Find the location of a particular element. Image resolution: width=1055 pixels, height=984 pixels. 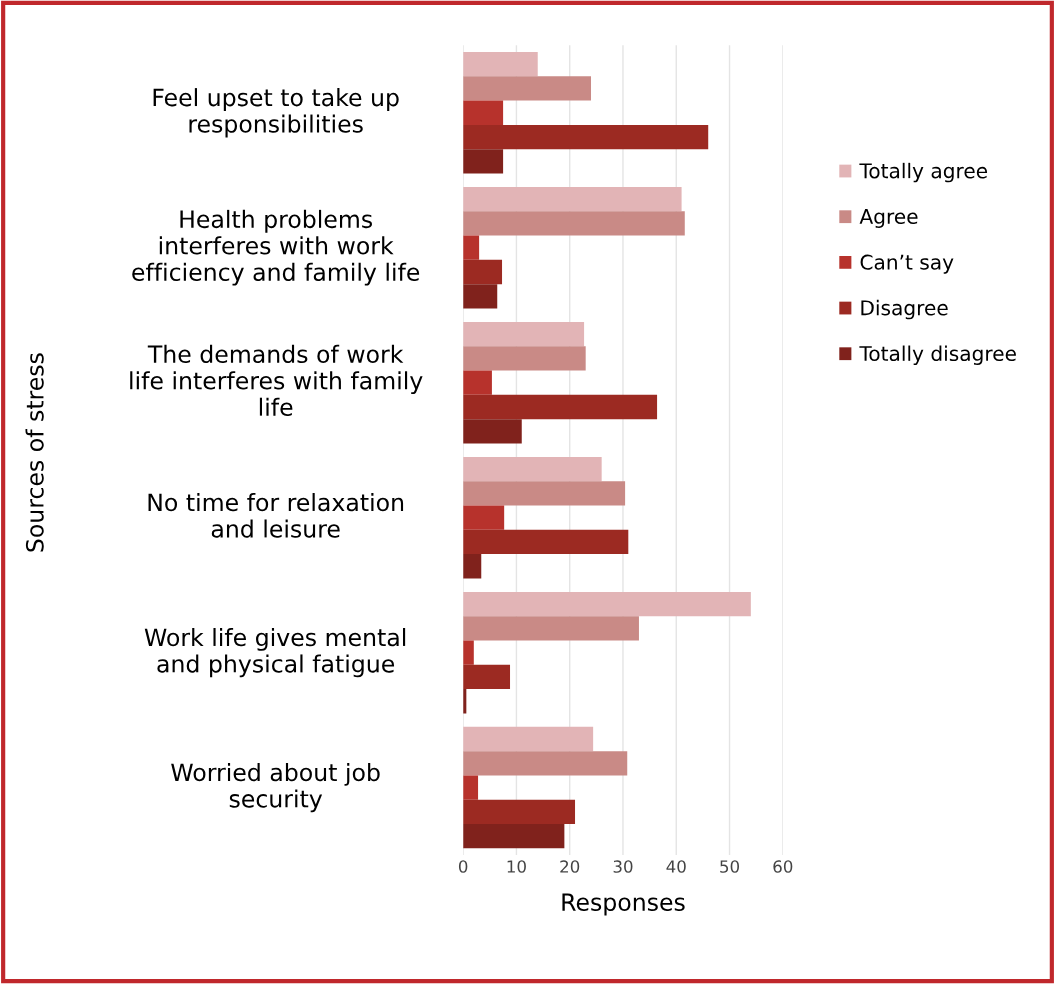

y-tick-label: Work life gives mental and physical fatigue is located at coordinates (275, 652).